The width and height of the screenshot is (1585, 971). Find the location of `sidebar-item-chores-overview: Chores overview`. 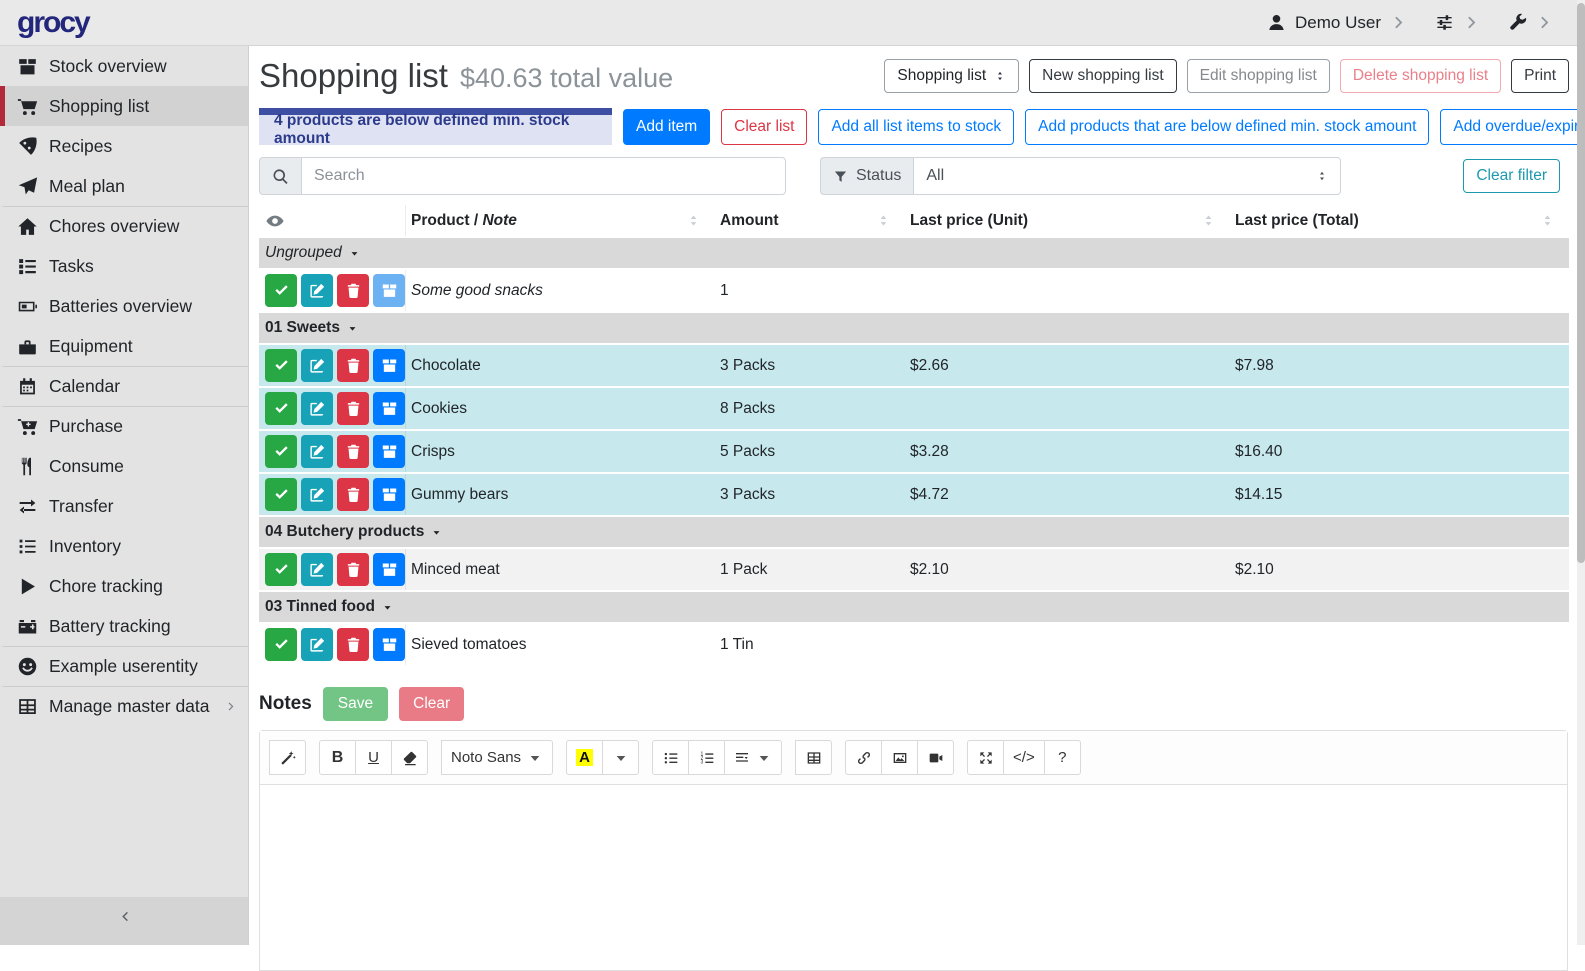

sidebar-item-chores-overview: Chores overview is located at coordinates (124, 226).